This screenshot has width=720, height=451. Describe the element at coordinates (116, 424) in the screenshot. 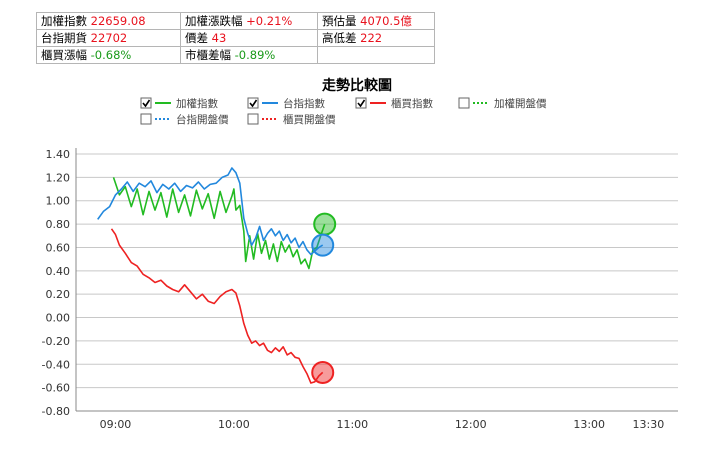

I see `x-tick-label: 09:00` at that location.